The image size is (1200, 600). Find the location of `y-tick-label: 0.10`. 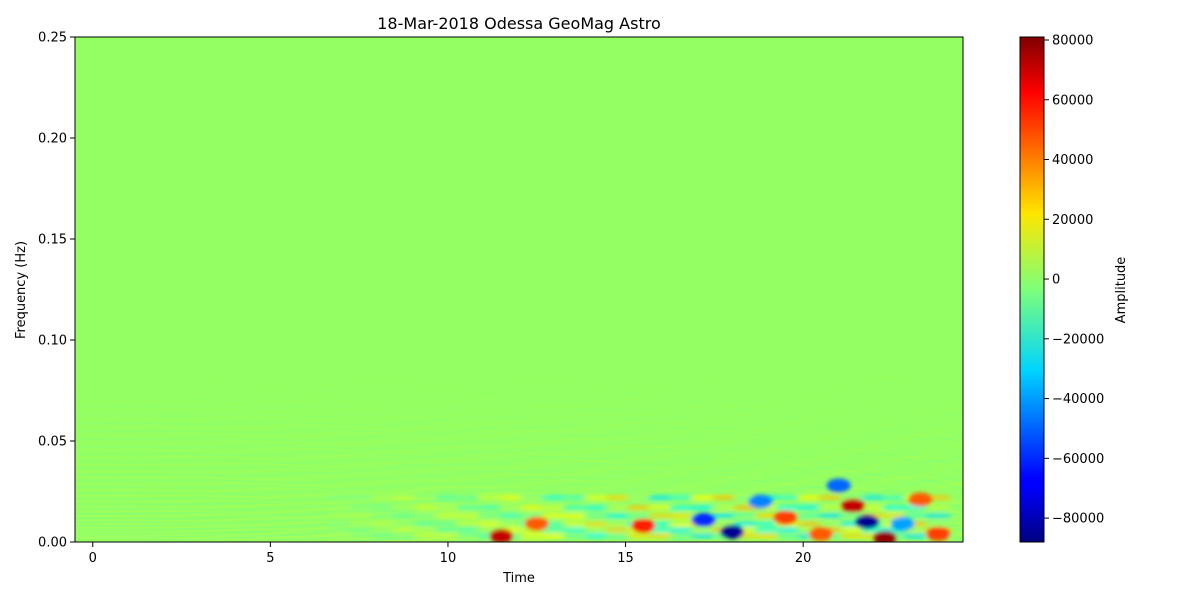

y-tick-label: 0.10 is located at coordinates (52, 341).